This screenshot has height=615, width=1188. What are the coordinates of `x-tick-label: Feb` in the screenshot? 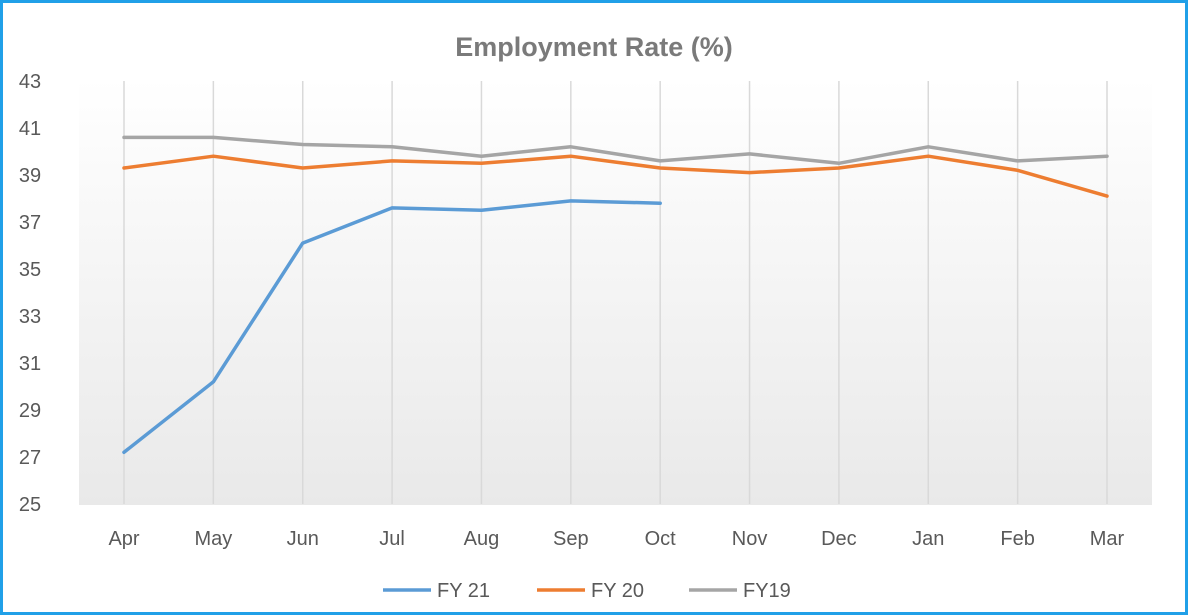 It's located at (1017, 539).